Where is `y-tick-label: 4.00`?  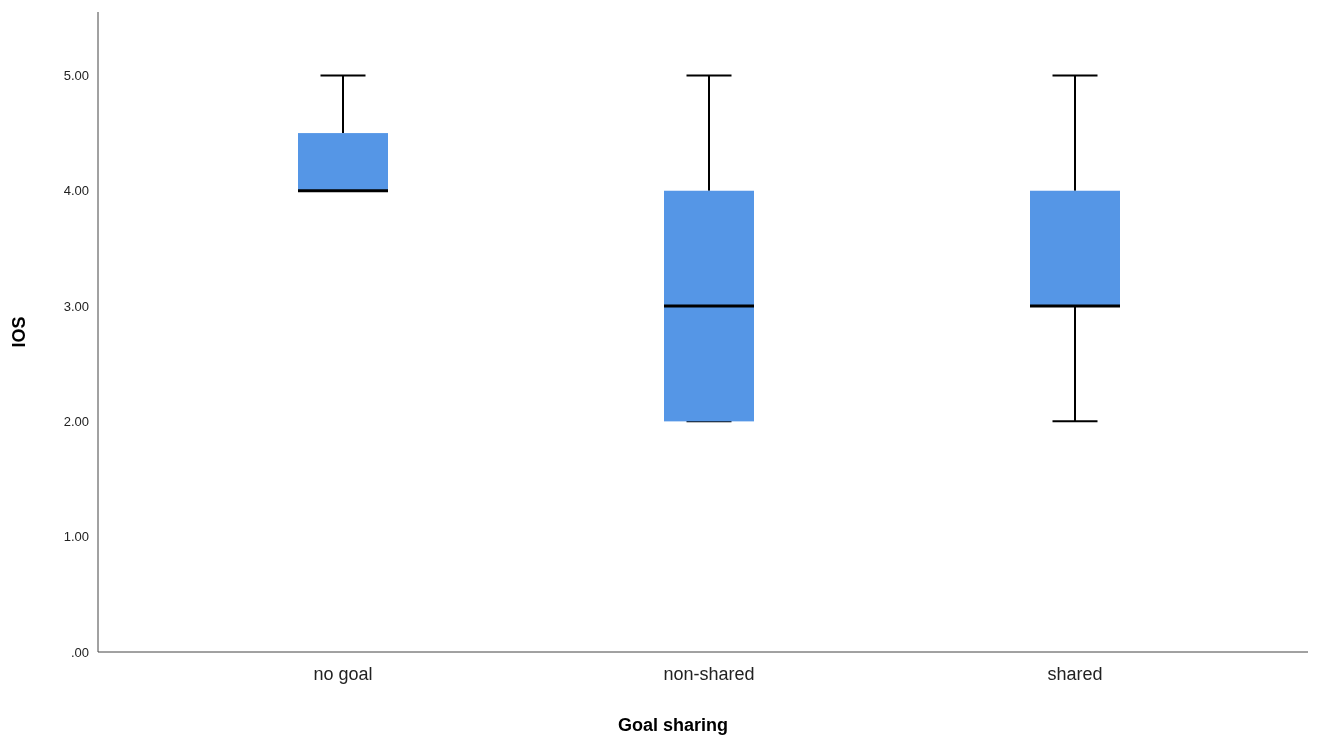
y-tick-label: 4.00 is located at coordinates (76, 191).